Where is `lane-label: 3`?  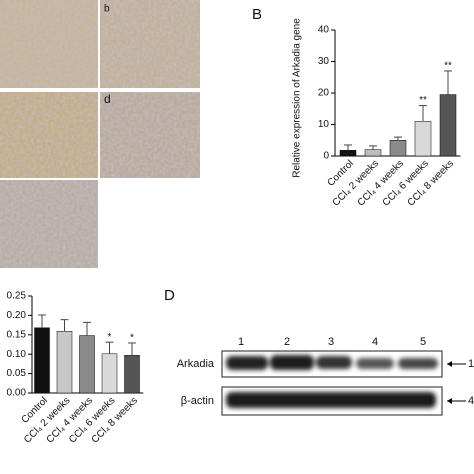 lane-label: 3 is located at coordinates (331, 342).